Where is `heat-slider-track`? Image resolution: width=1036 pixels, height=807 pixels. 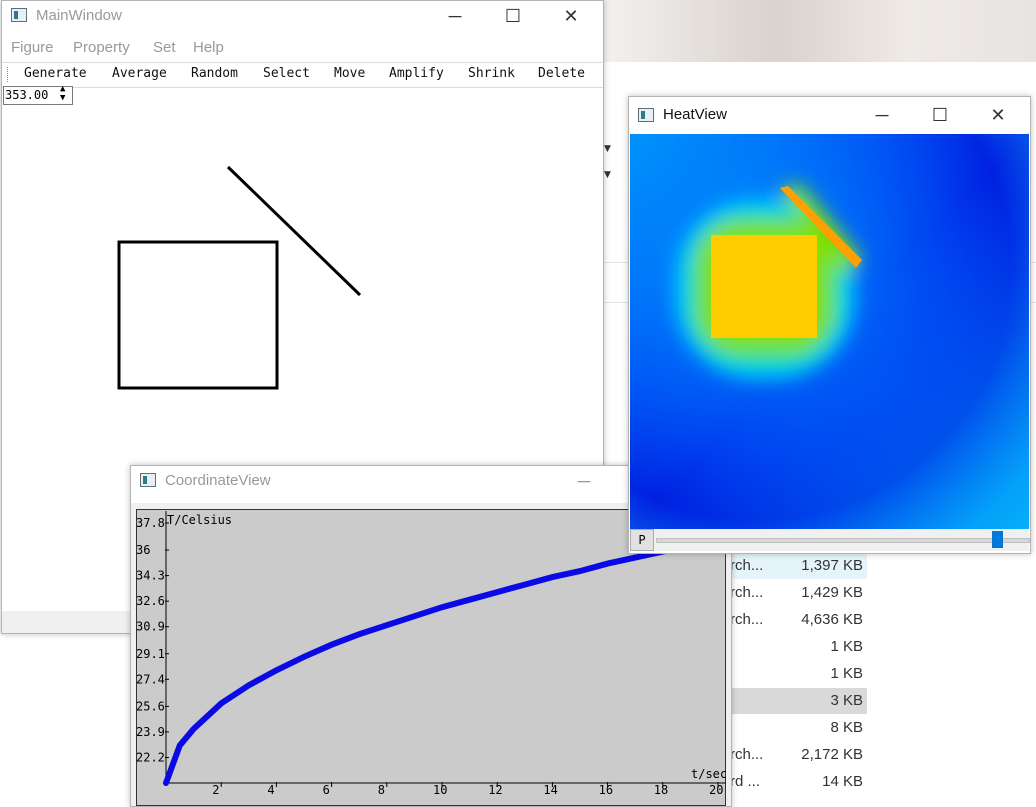 heat-slider-track is located at coordinates (843, 540).